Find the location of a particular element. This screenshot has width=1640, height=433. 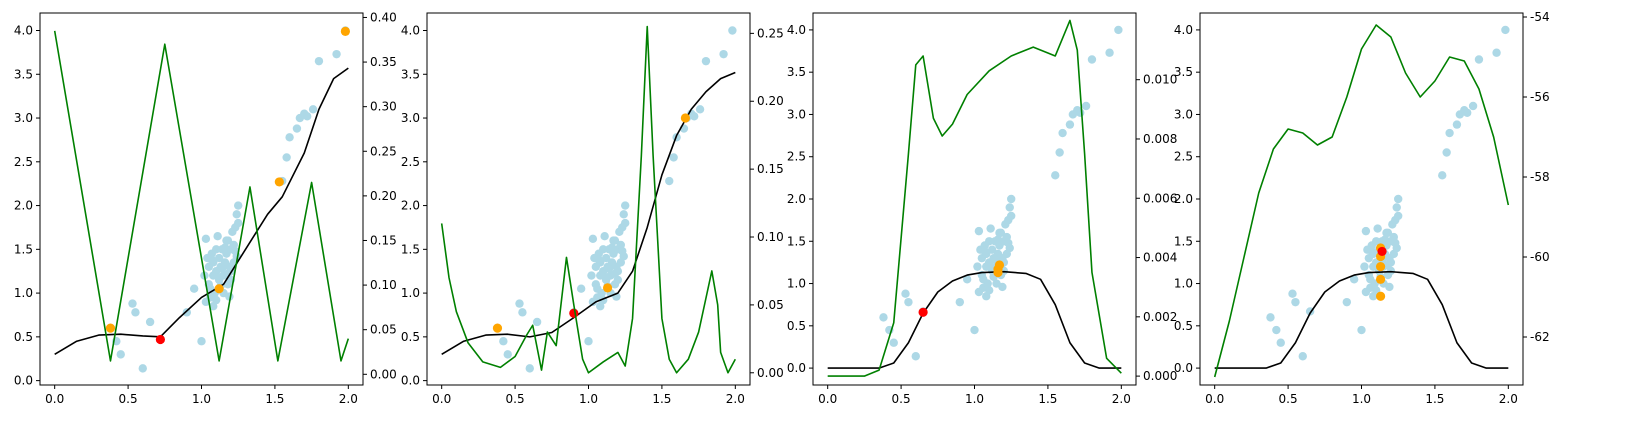

x-tick-label: 1.0 is located at coordinates (588, 399).